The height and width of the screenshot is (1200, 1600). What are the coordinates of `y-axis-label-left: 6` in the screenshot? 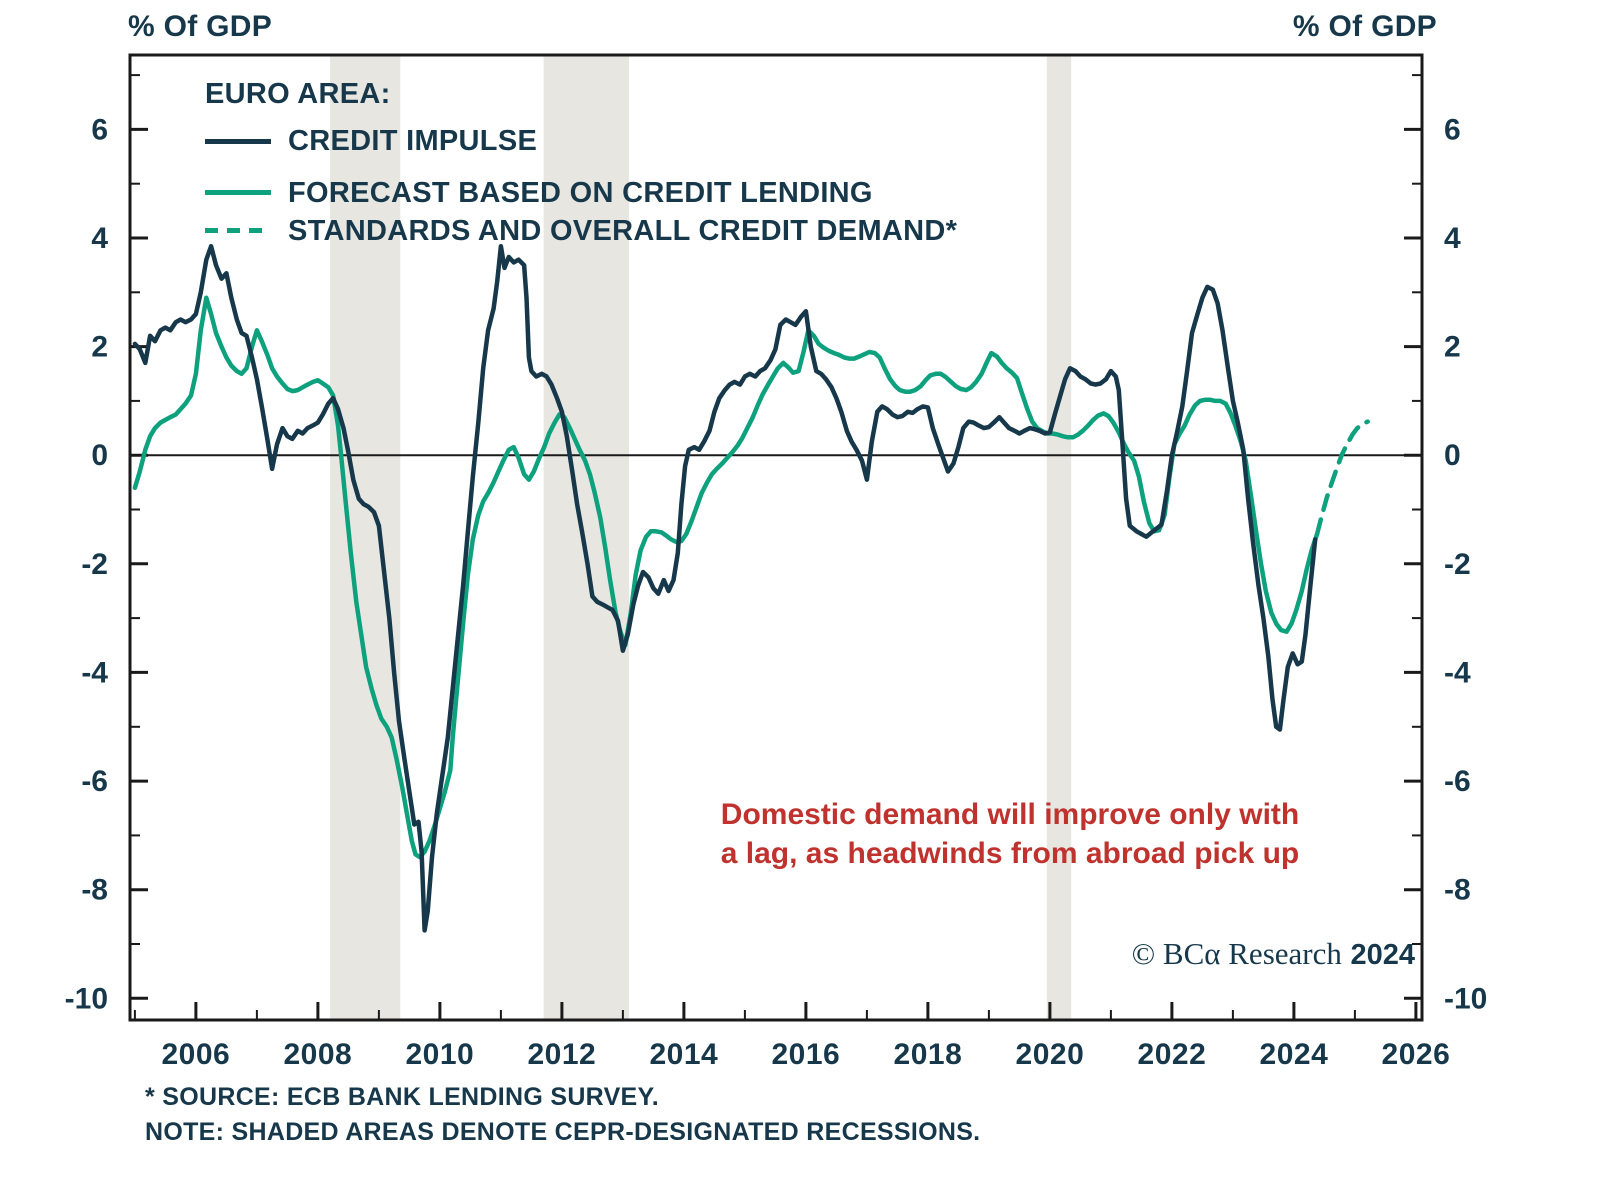 It's located at (99, 129).